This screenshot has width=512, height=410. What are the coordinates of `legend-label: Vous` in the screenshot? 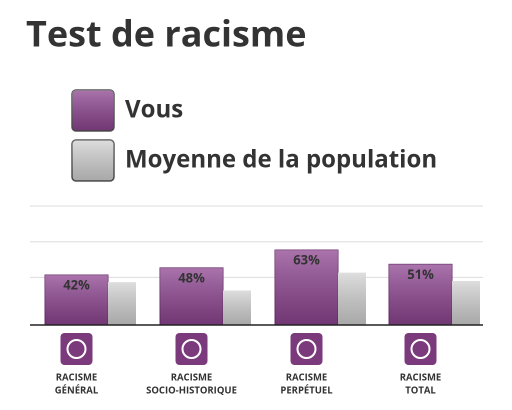 It's located at (154, 108).